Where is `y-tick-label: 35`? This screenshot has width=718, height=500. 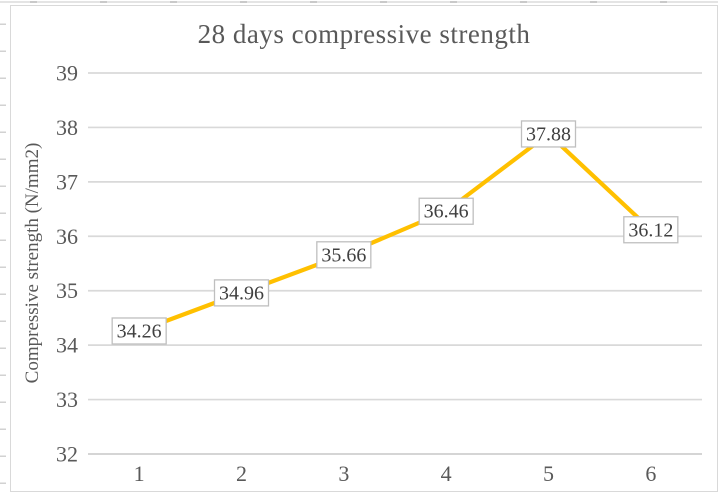 y-tick-label: 35 is located at coordinates (67, 290).